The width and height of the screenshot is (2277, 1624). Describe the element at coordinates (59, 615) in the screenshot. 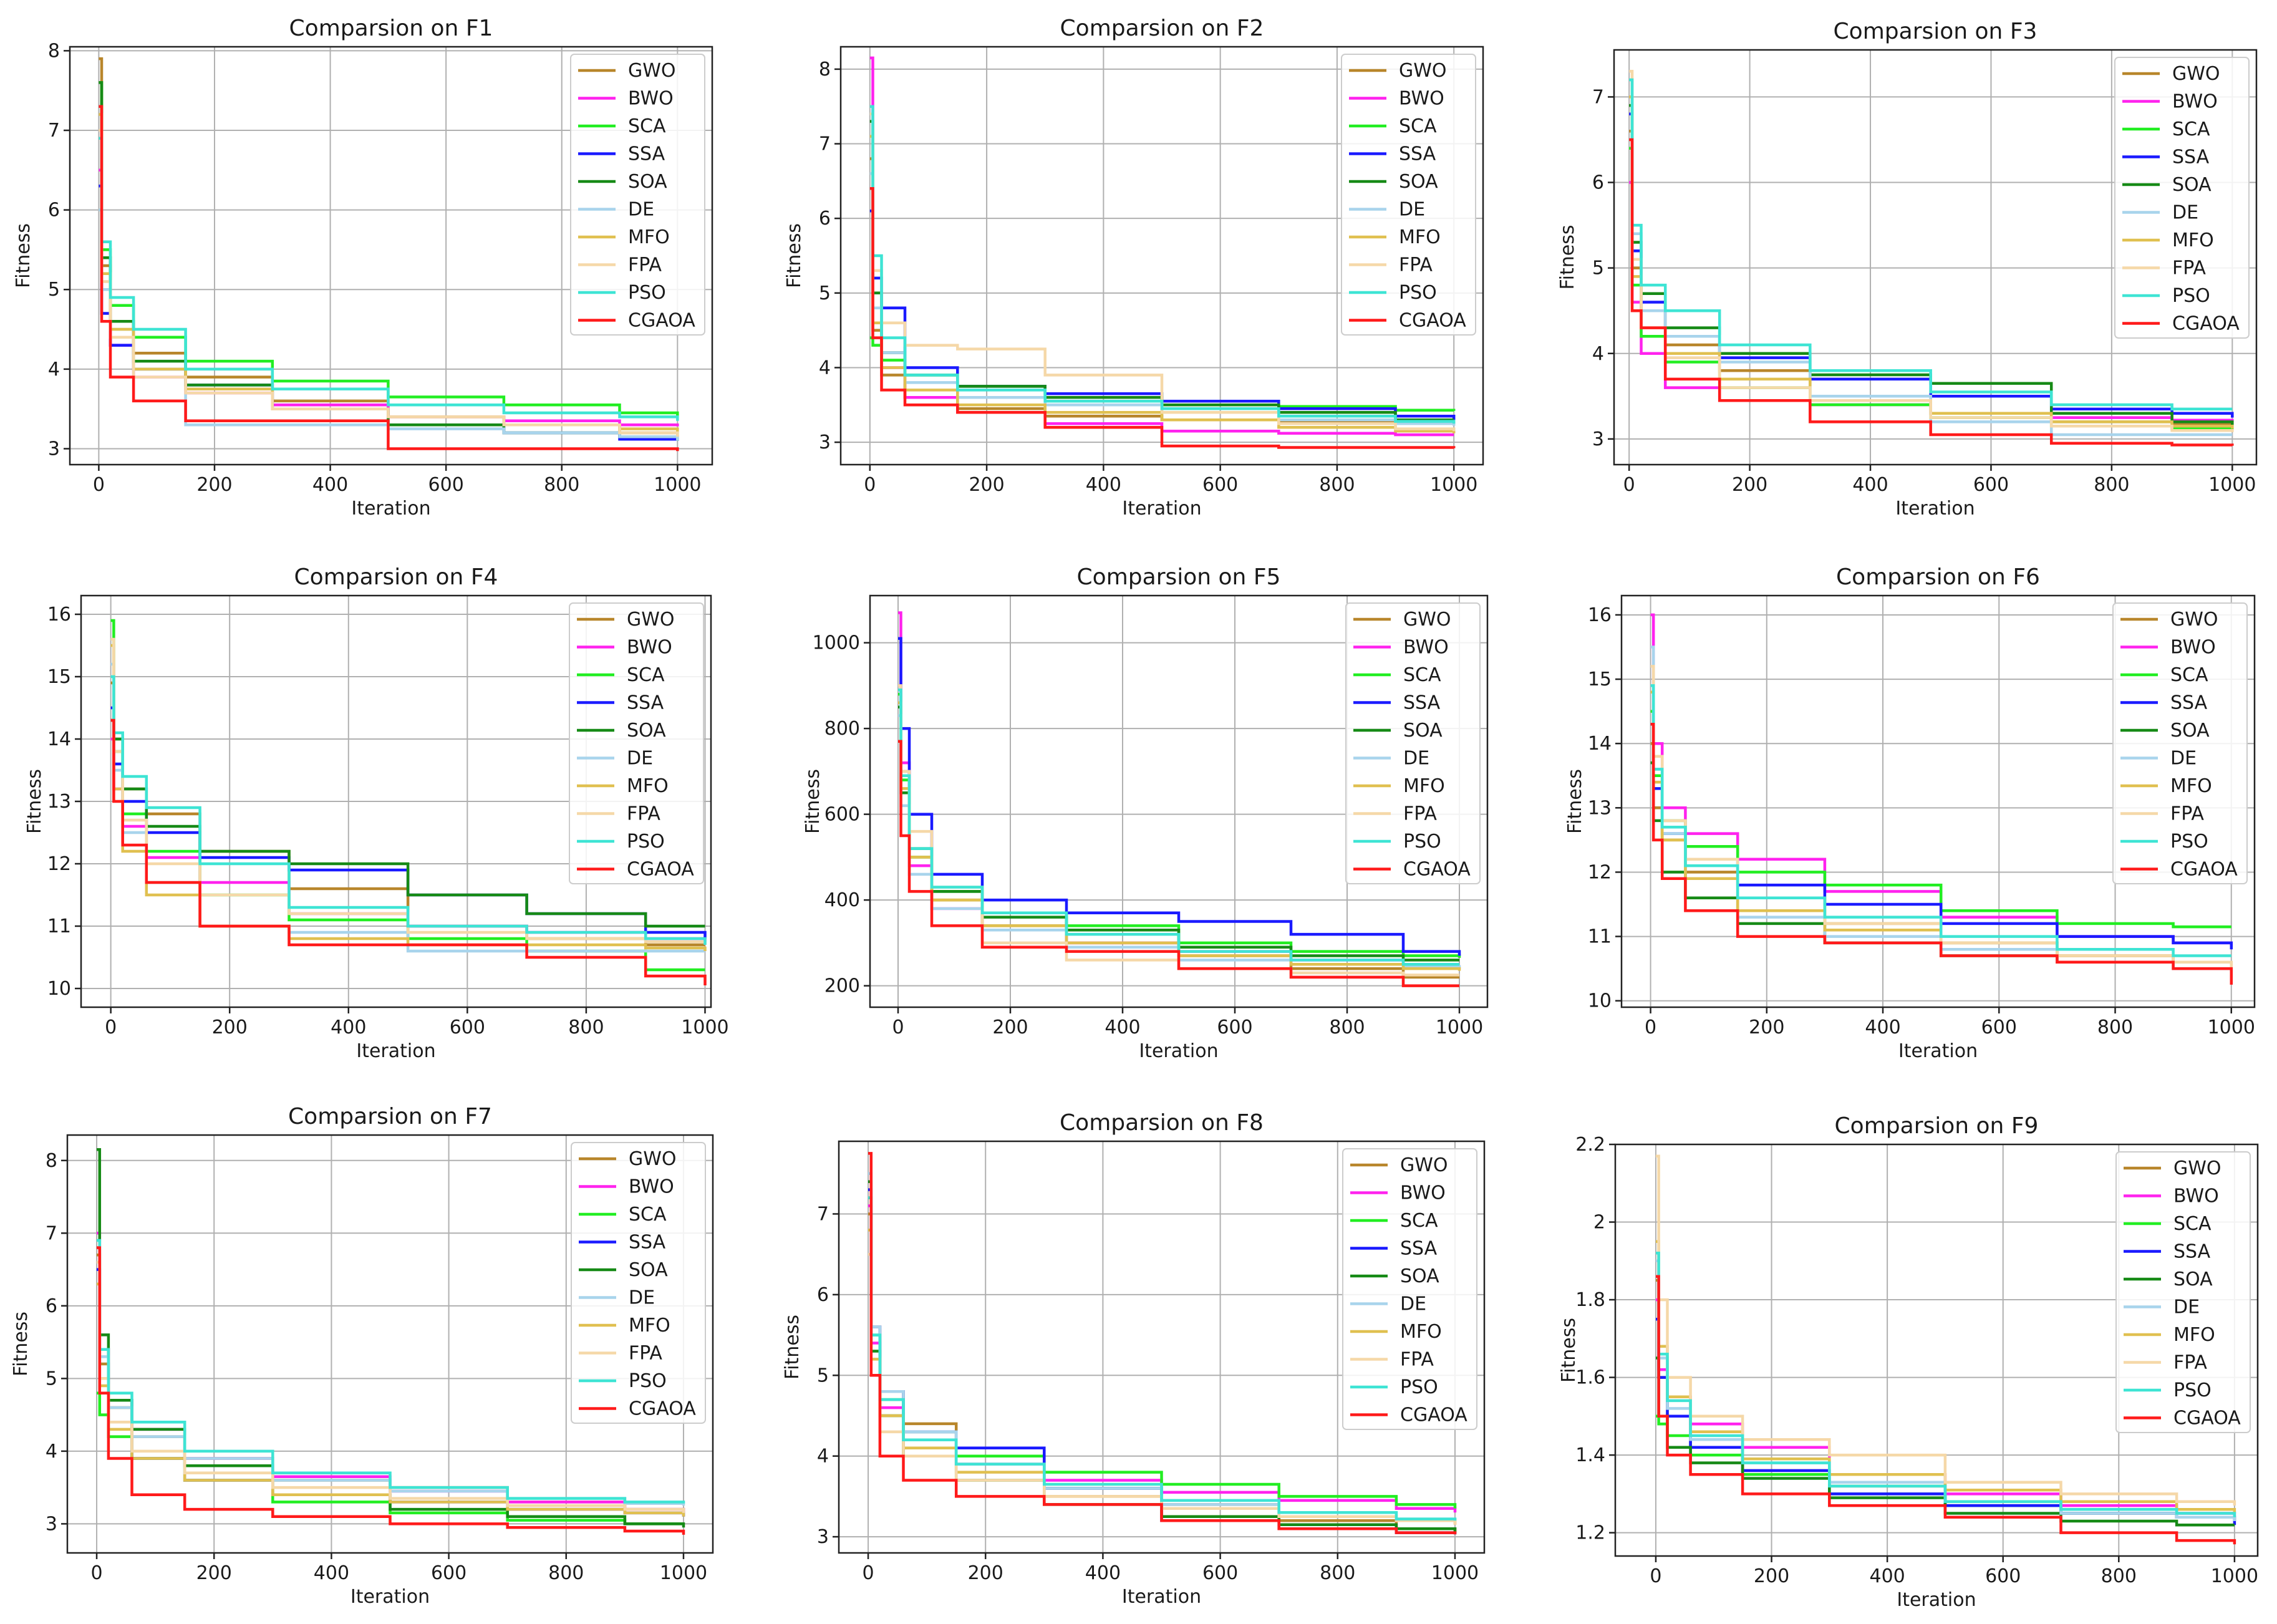

I see `y-tick-label: 16` at that location.